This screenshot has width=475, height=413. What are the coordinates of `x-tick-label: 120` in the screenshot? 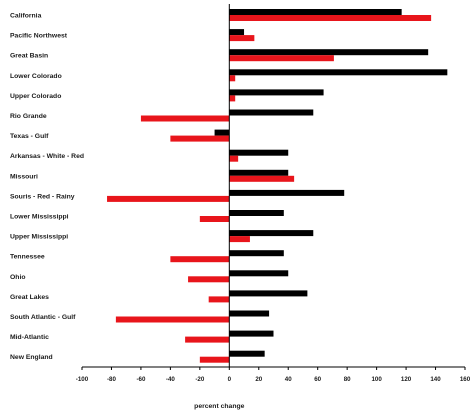 It's located at (406, 379).